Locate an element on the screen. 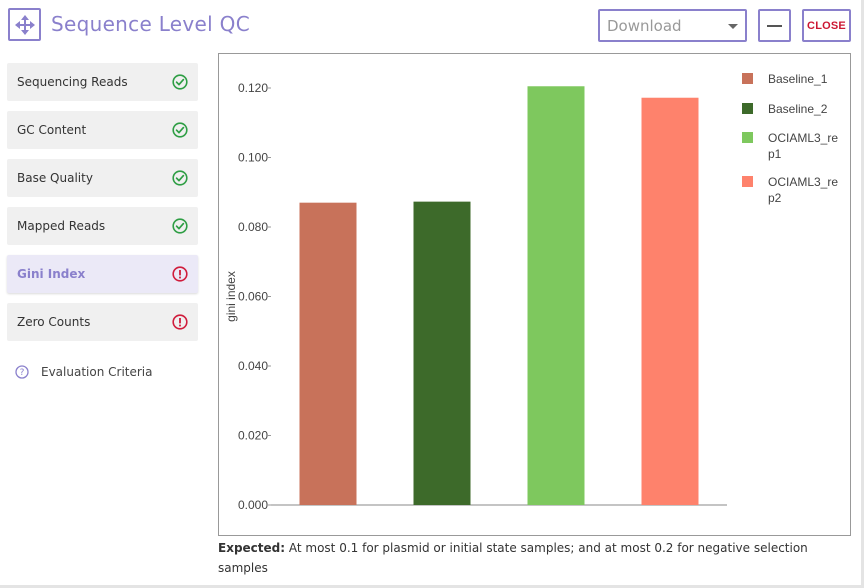 The height and width of the screenshot is (588, 864). evaluation-criteria-label: Evaluation Criteria is located at coordinates (97, 372).